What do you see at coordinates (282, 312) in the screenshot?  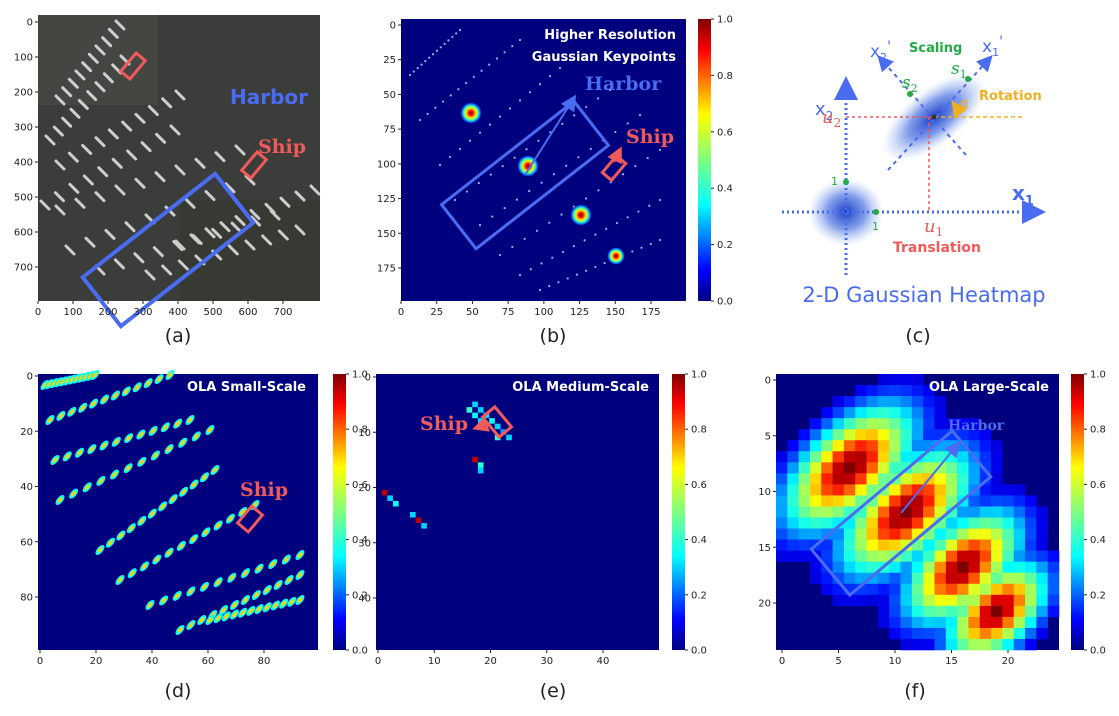 I see `a-x-tick-label: 700` at bounding box center [282, 312].